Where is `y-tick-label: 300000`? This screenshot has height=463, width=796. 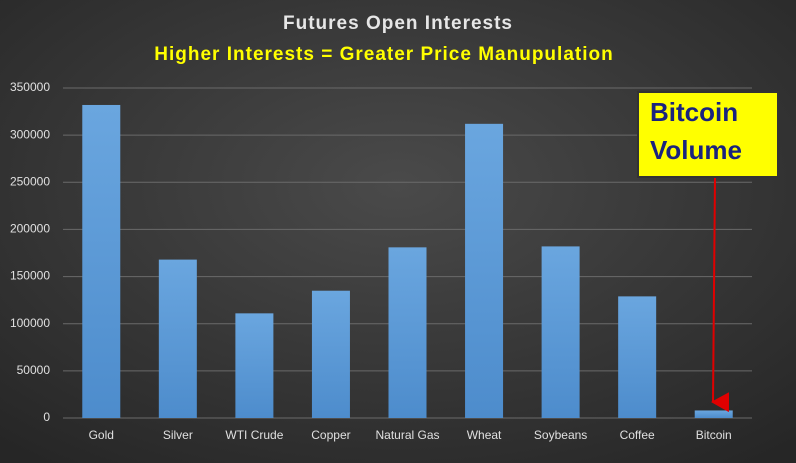 y-tick-label: 300000 is located at coordinates (30, 134).